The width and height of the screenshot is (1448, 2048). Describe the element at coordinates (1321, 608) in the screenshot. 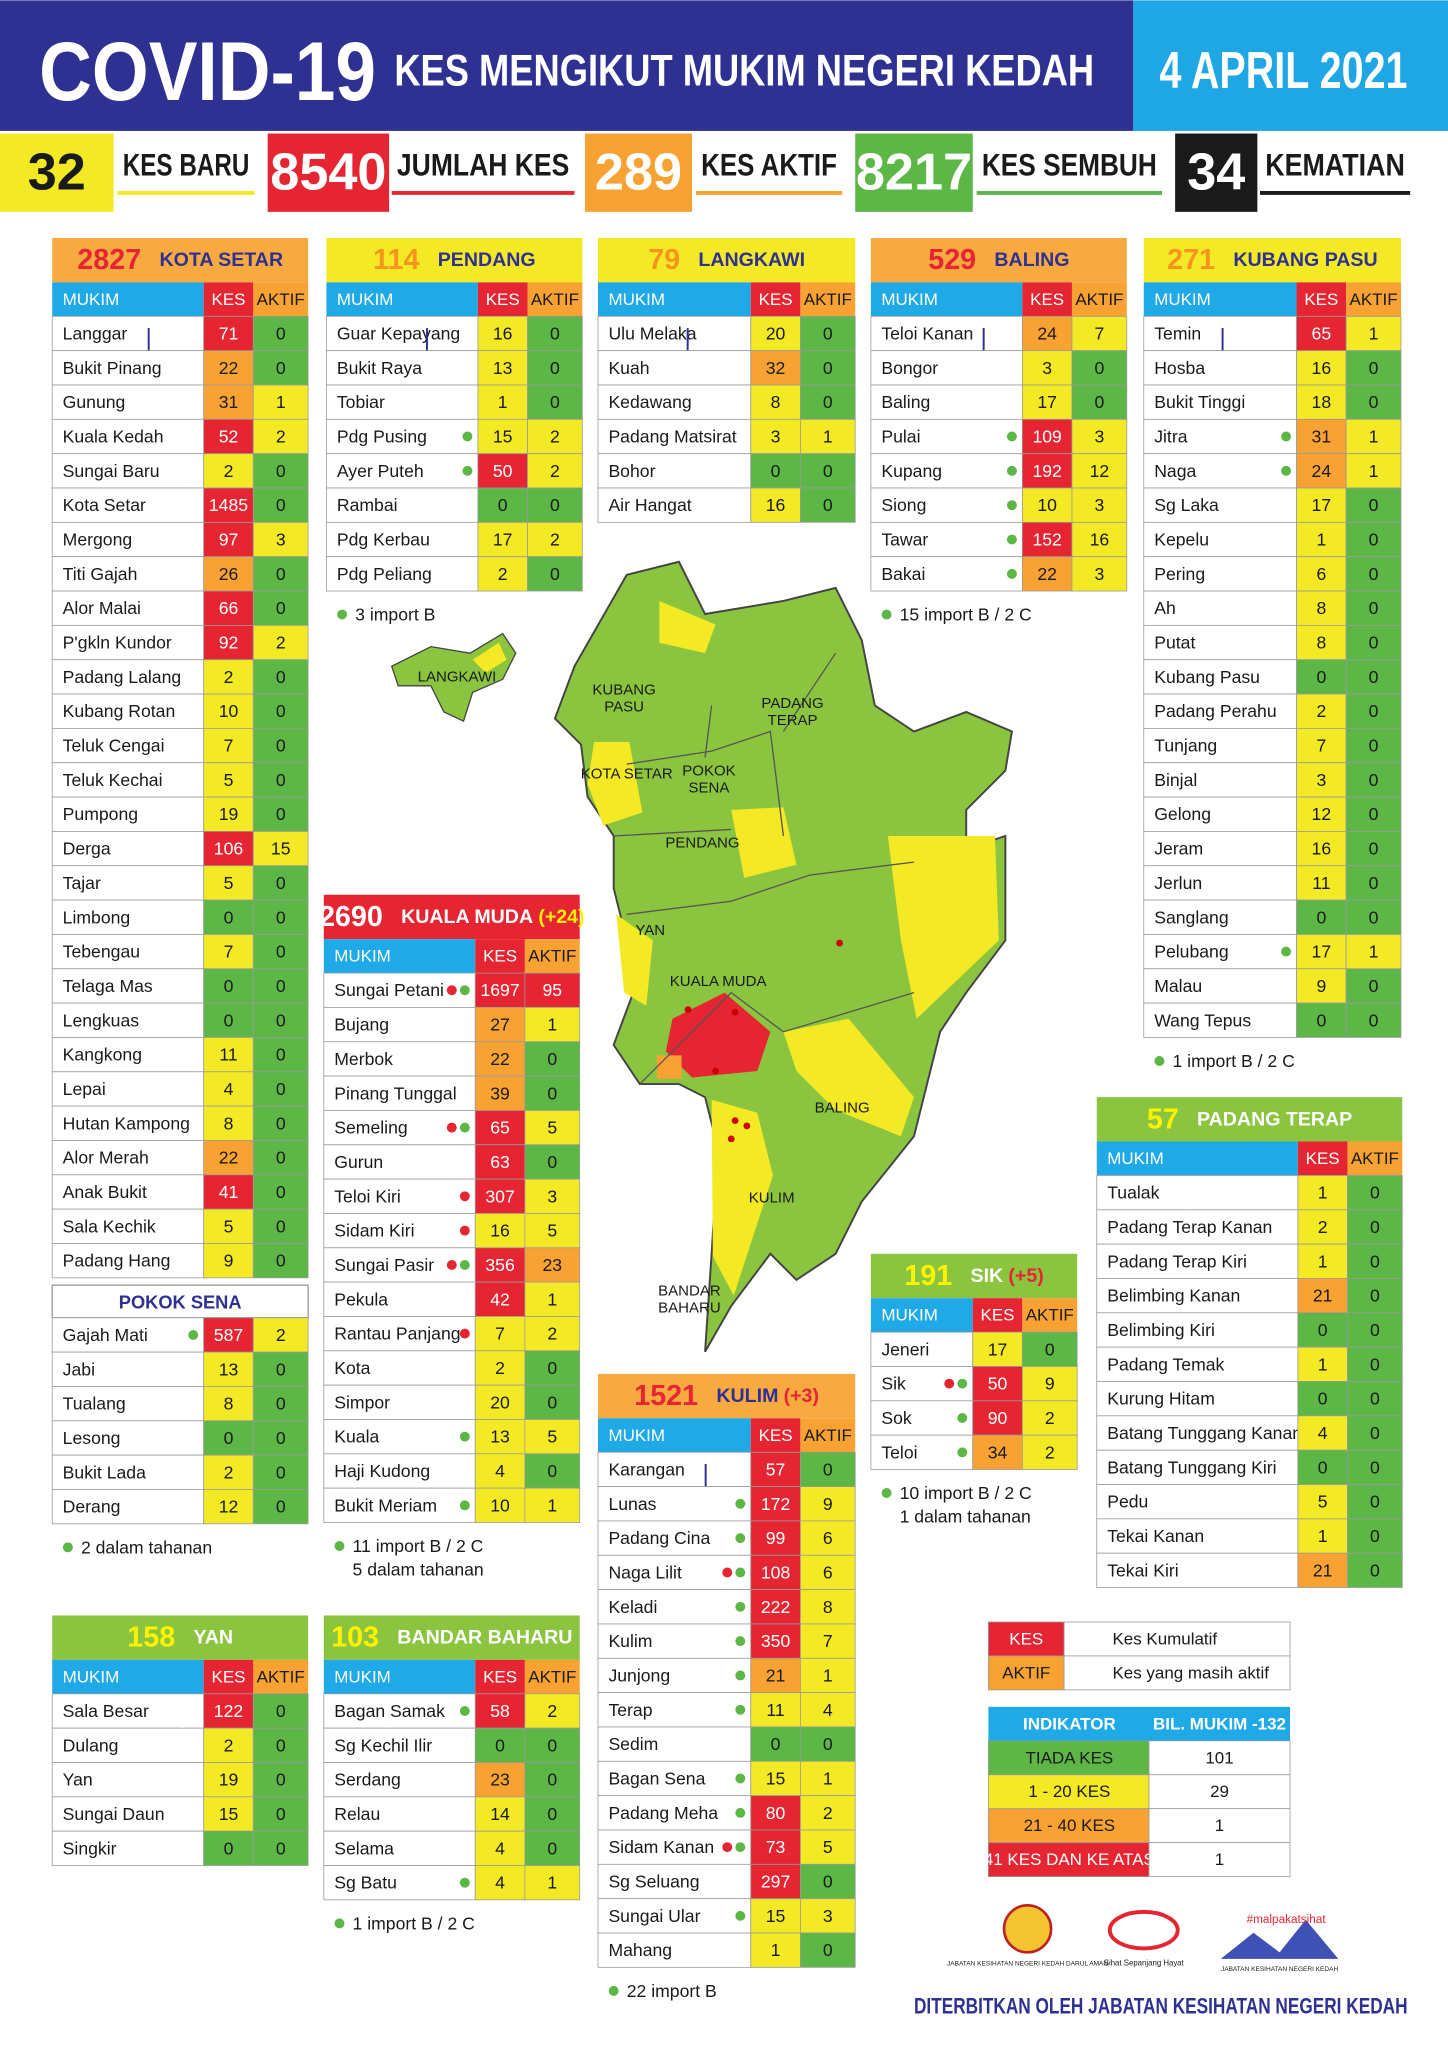

I see `kes-value: 8` at that location.